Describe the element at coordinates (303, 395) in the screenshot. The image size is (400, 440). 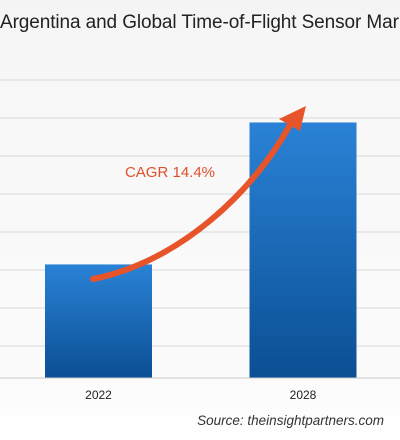
I see `x-tick-label: 2028` at that location.